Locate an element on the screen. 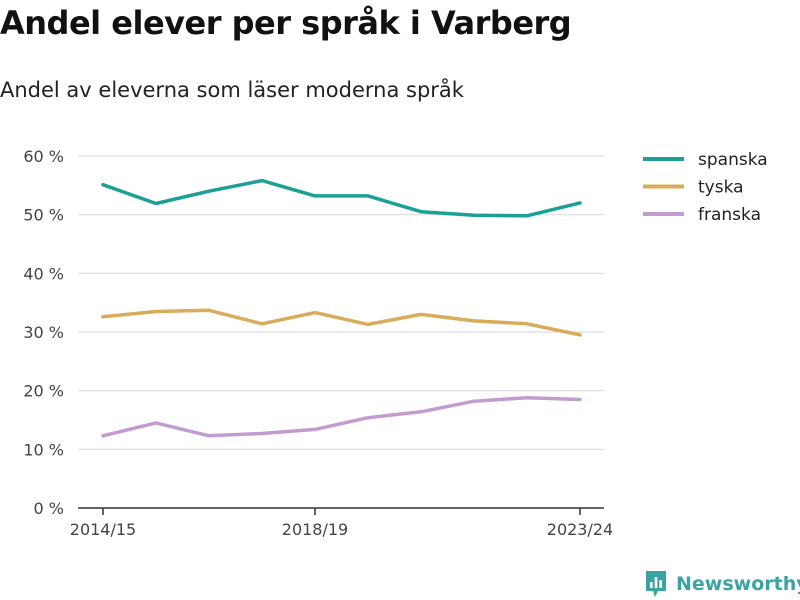 The image size is (800, 600). y-tick-label: 40 % is located at coordinates (43, 273).